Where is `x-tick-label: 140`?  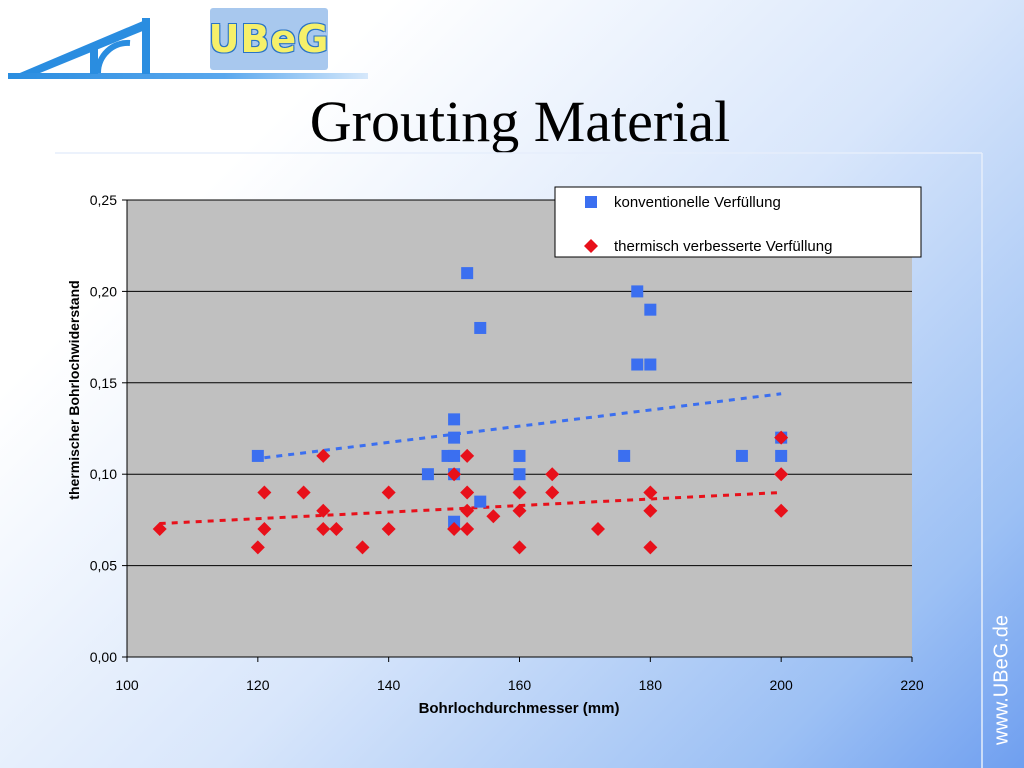 x-tick-label: 140 is located at coordinates (389, 685).